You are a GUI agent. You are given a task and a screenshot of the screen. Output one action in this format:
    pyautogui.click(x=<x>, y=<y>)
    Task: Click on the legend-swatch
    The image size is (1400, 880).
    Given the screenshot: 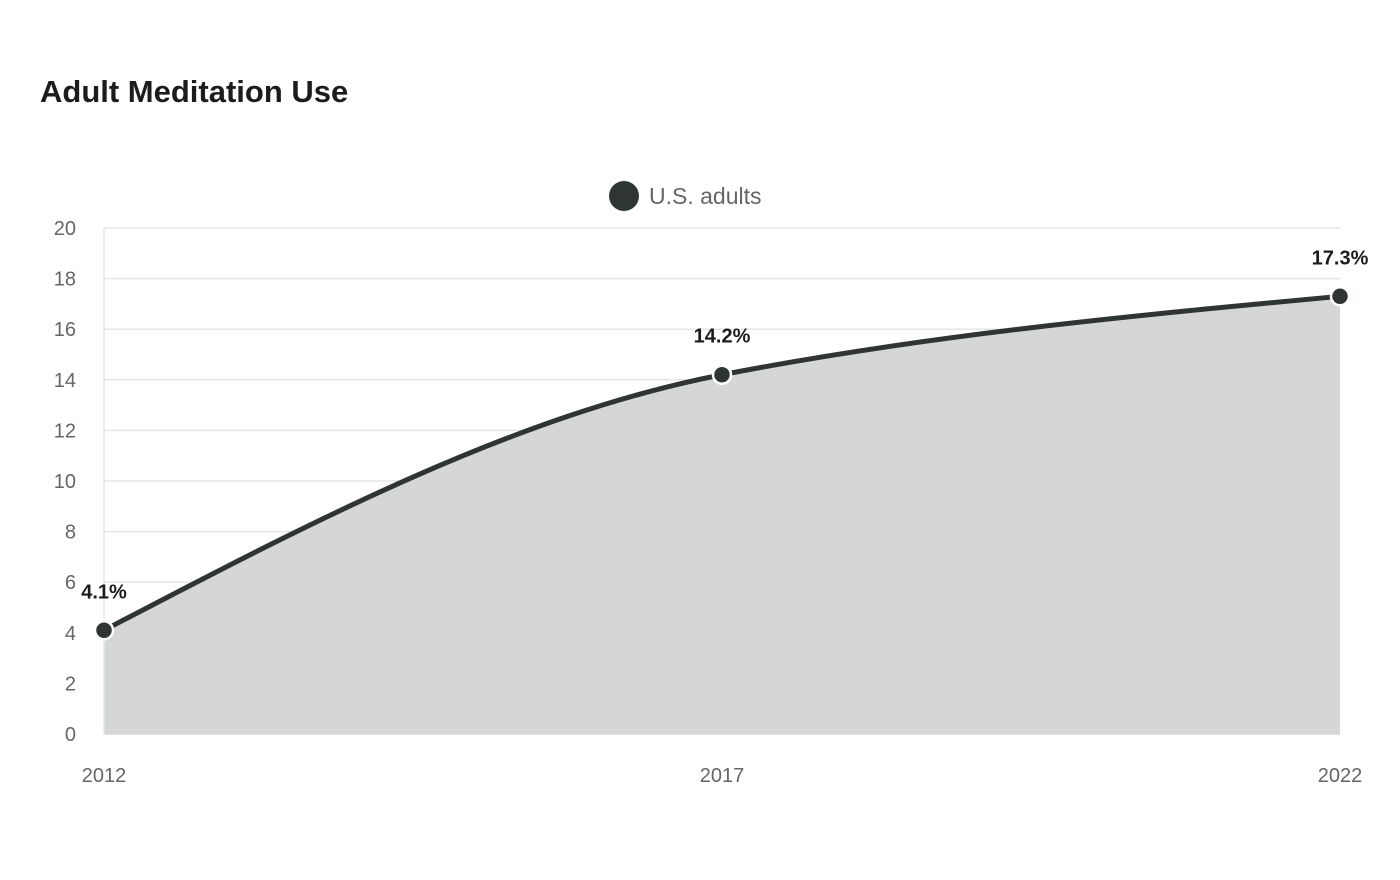 What is the action you would take?
    pyautogui.click(x=624, y=196)
    